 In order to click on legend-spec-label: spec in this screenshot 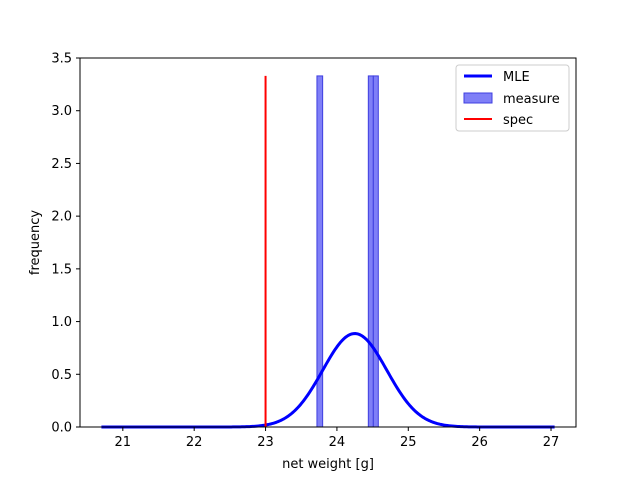, I will do `click(518, 120)`.